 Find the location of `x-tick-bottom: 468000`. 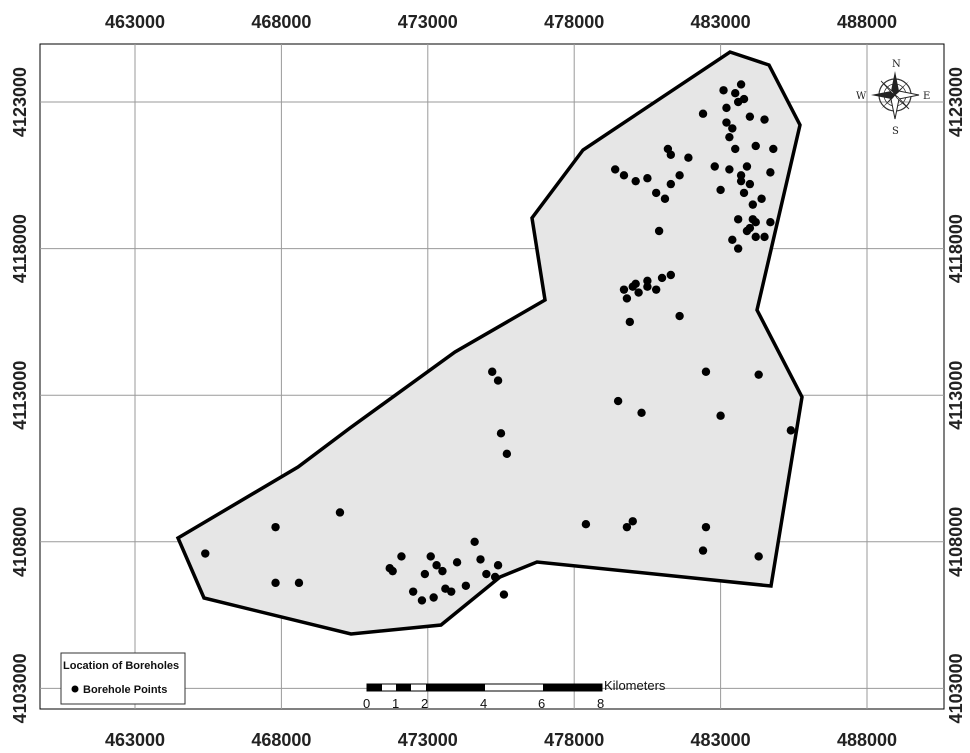

x-tick-bottom: 468000 is located at coordinates (281, 740).